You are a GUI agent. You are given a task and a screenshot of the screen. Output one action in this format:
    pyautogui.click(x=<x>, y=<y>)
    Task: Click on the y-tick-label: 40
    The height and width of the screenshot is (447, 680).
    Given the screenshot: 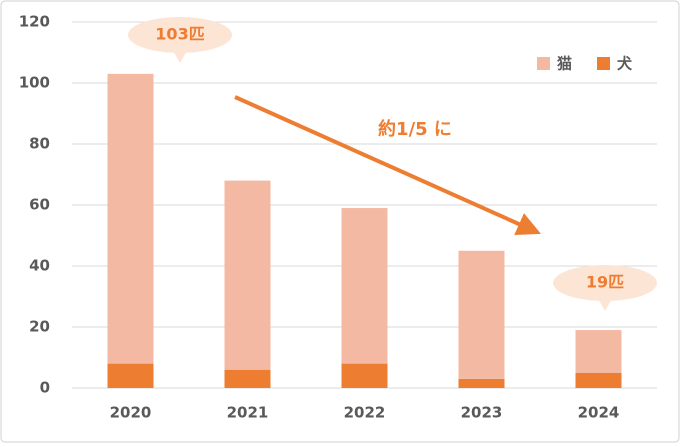 What is the action you would take?
    pyautogui.click(x=39, y=266)
    